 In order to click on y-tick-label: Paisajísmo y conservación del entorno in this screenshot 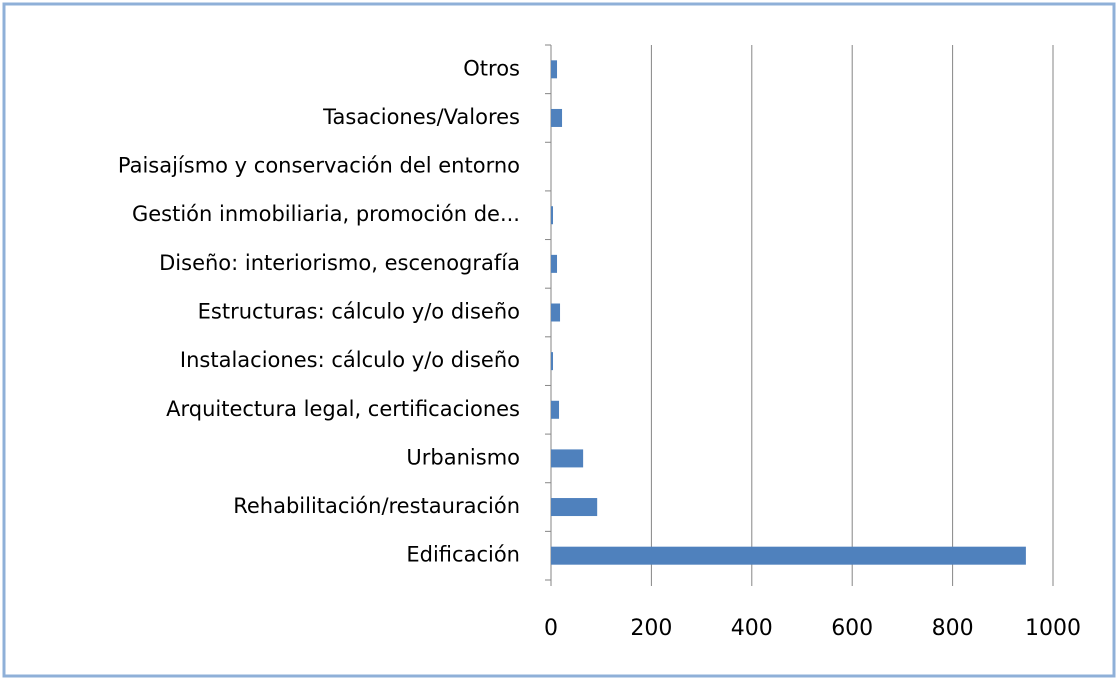, I will do `click(319, 166)`.